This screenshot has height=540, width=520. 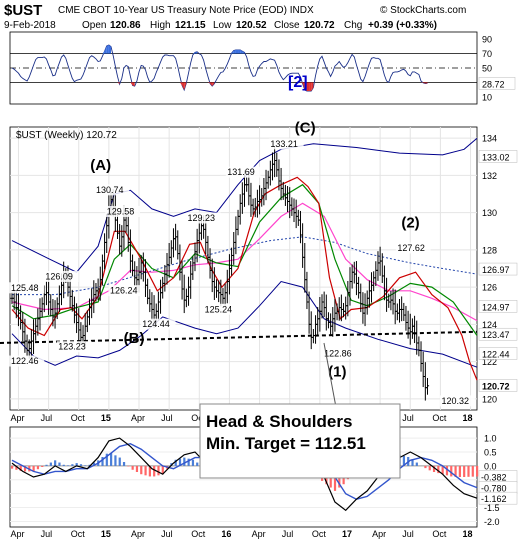 I want to click on value-annotation: 133.21, so click(x=286, y=144).